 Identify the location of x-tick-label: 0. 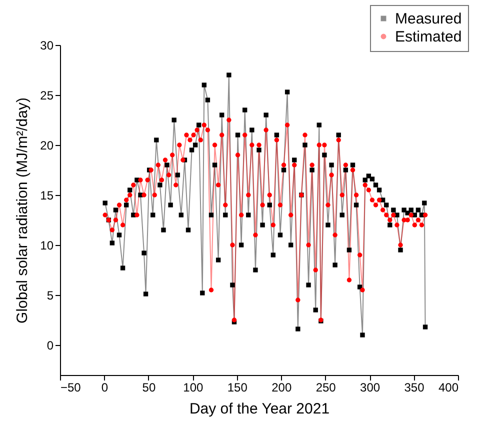
(104, 387).